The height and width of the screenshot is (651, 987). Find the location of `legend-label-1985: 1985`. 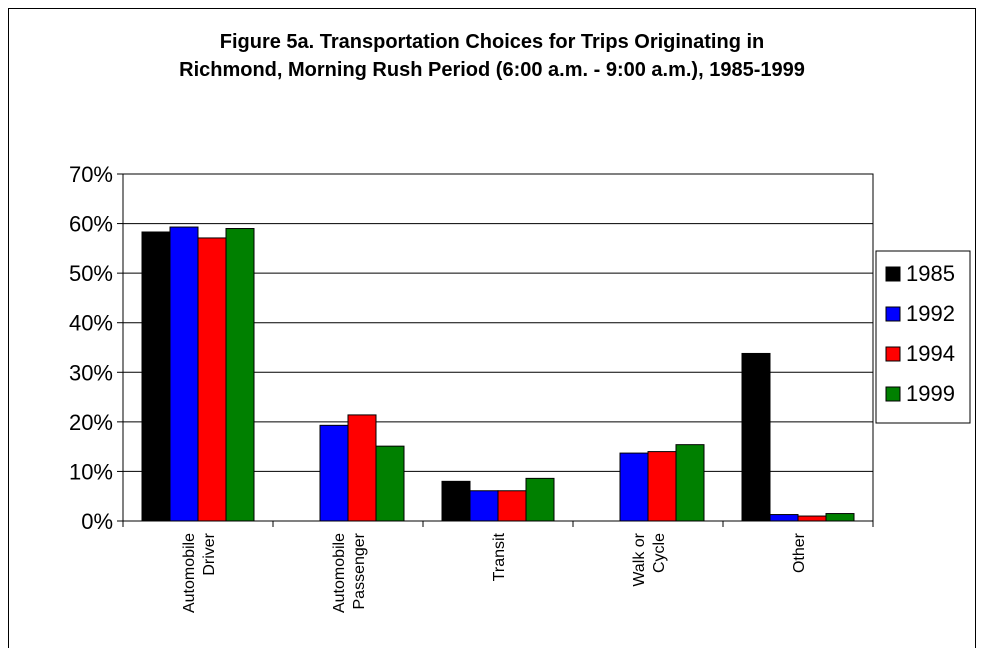

legend-label-1985: 1985 is located at coordinates (930, 273).